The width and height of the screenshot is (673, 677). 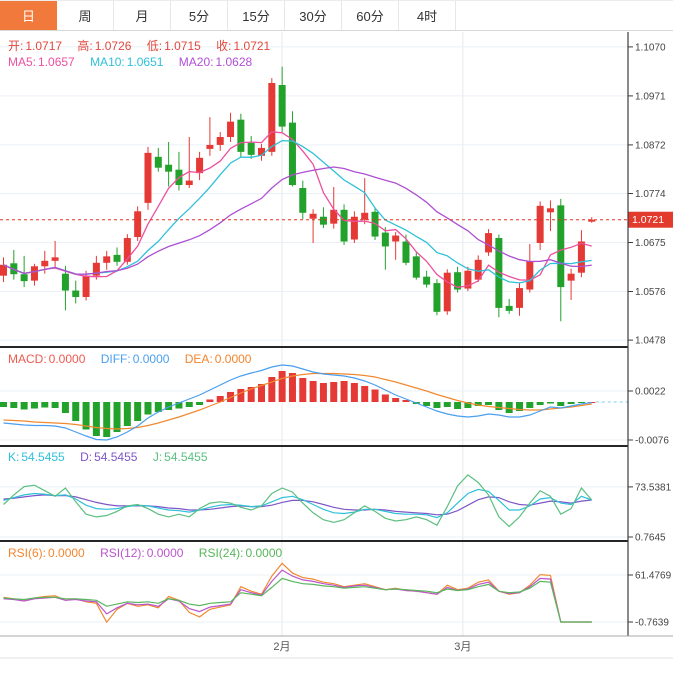 What do you see at coordinates (28, 15) in the screenshot?
I see `tab-day: 日` at bounding box center [28, 15].